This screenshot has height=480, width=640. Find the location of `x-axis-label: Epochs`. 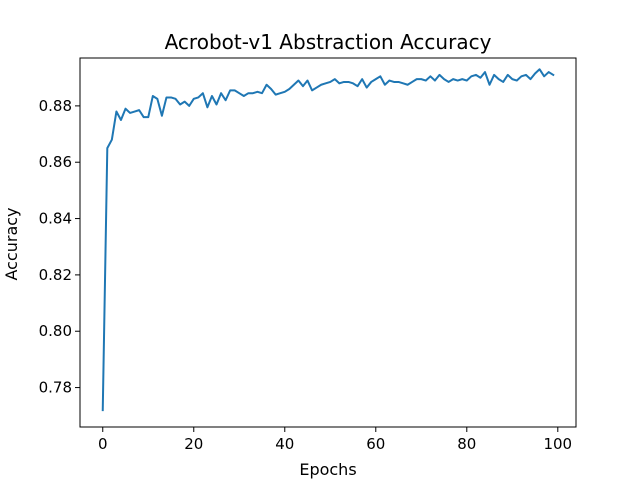

x-axis-label: Epochs is located at coordinates (327, 469).